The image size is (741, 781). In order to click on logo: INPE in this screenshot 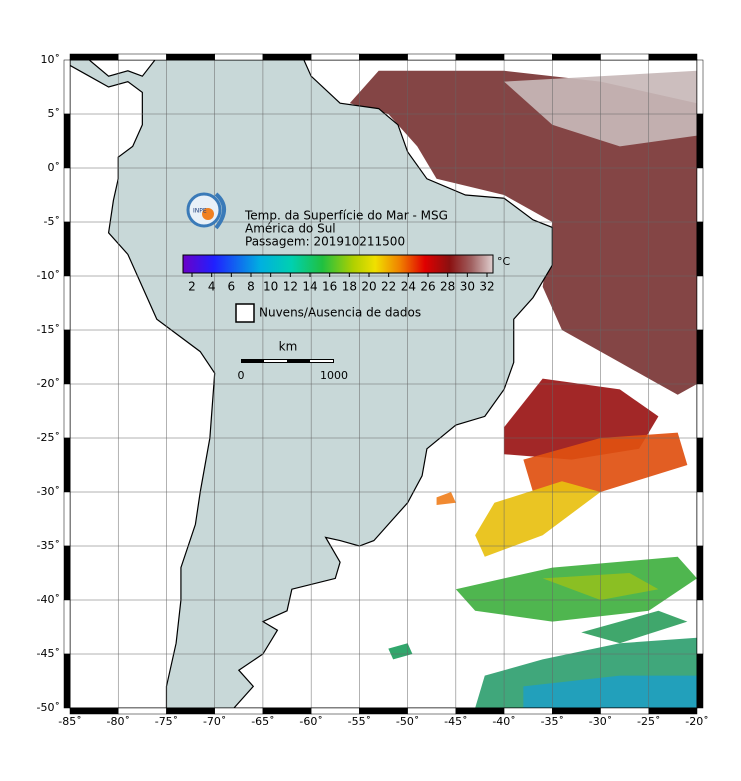, I will do `click(206, 211)`.